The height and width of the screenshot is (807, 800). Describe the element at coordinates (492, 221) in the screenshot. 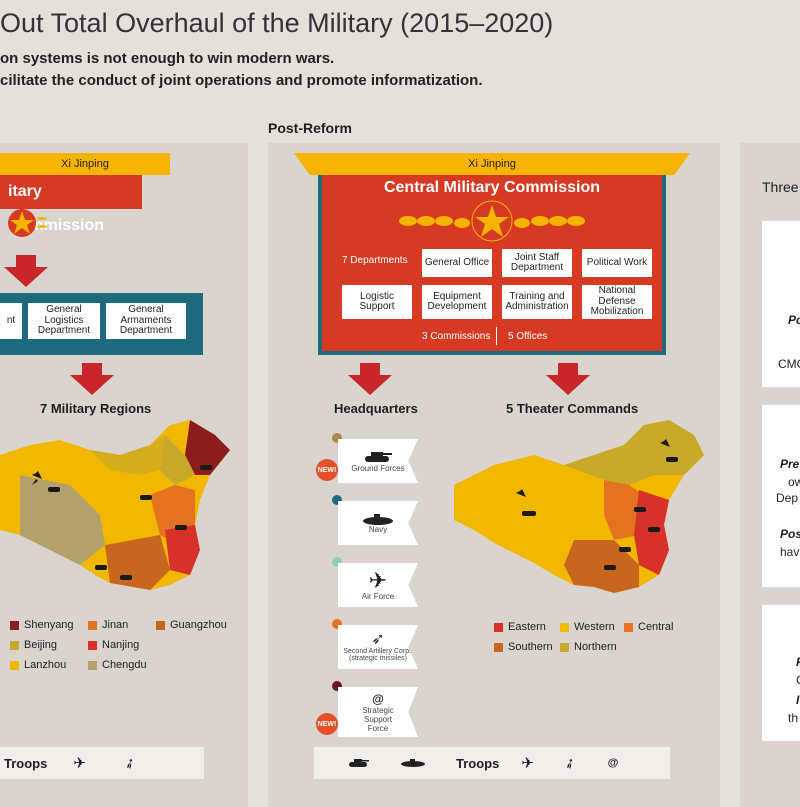

I see `star-emblem-center-icon` at that location.